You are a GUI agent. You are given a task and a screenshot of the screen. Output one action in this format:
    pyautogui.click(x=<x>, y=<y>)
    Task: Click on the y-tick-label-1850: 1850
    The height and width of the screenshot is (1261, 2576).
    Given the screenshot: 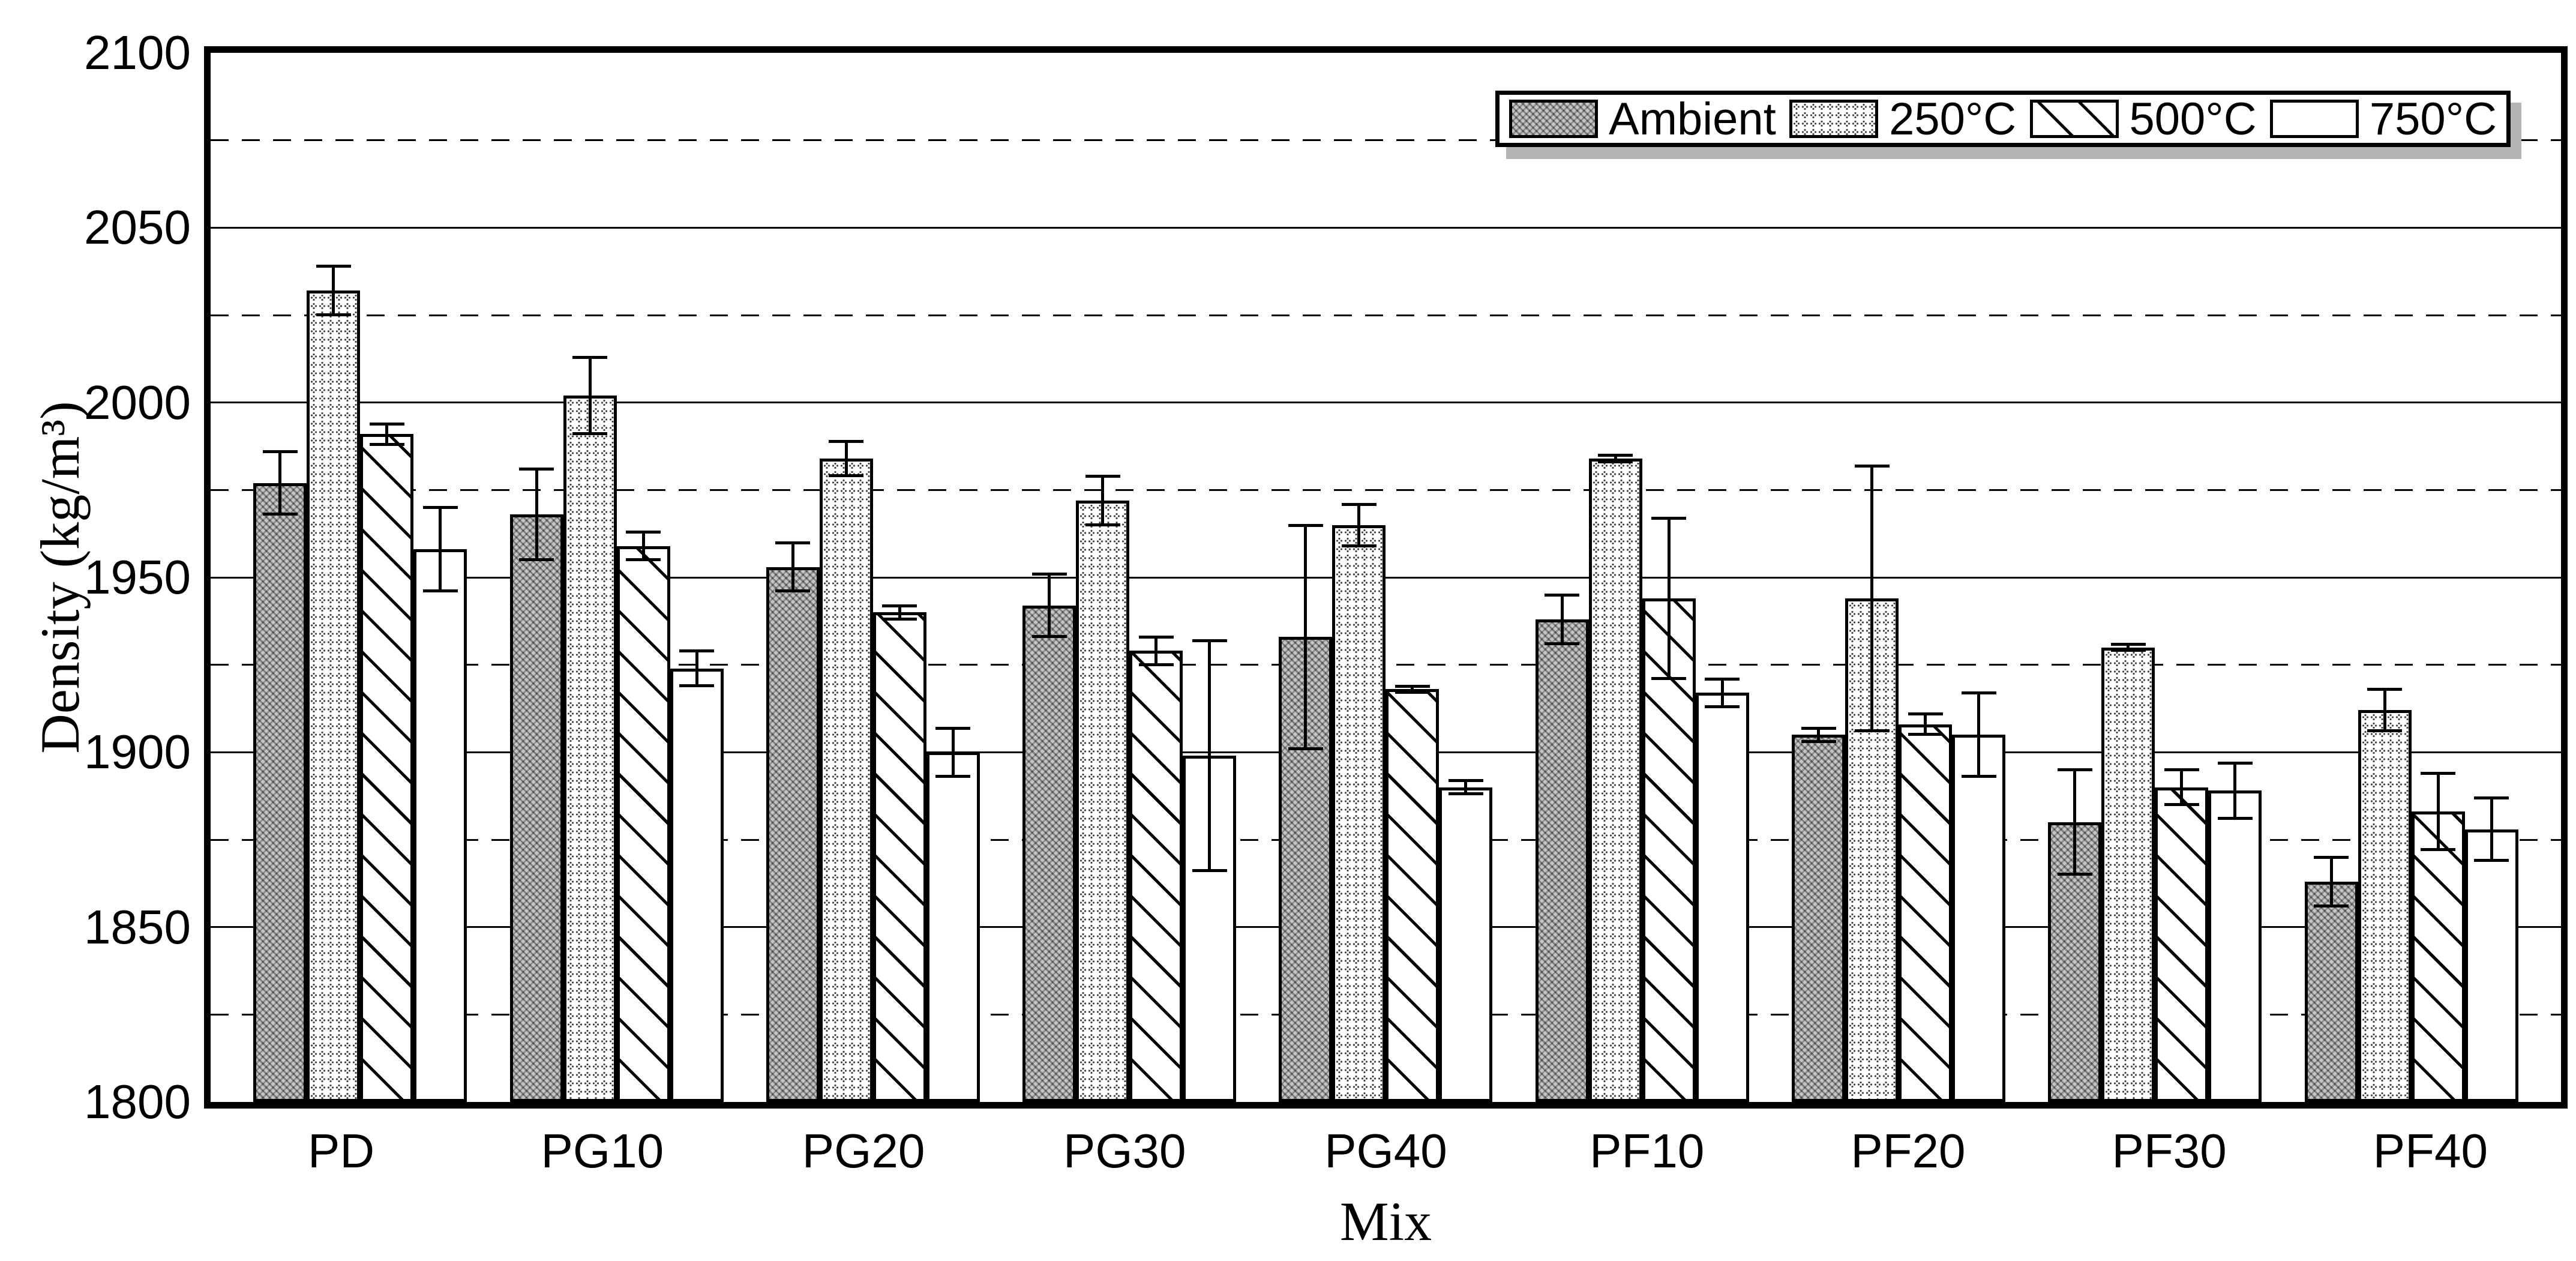 What is the action you would take?
    pyautogui.click(x=137, y=927)
    